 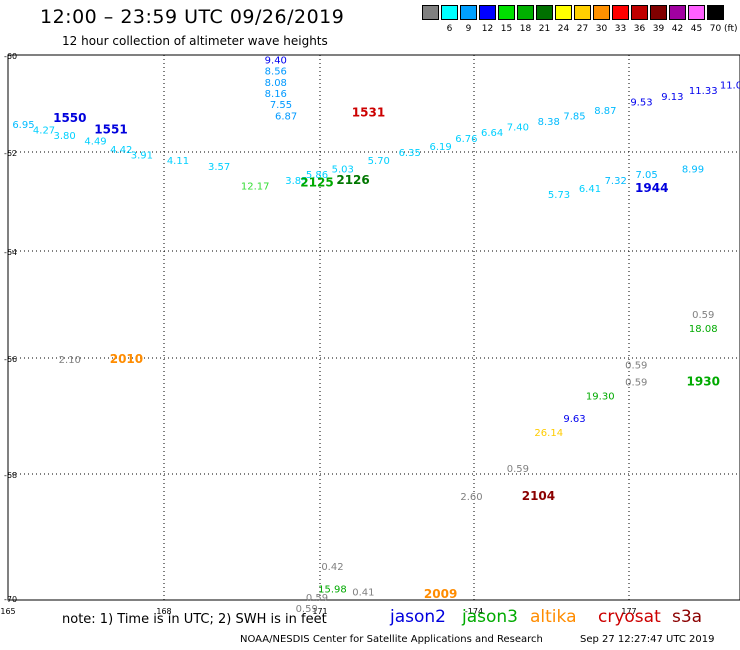 What do you see at coordinates (731, 29) in the screenshot?
I see `legend-unit: (ft)` at bounding box center [731, 29].